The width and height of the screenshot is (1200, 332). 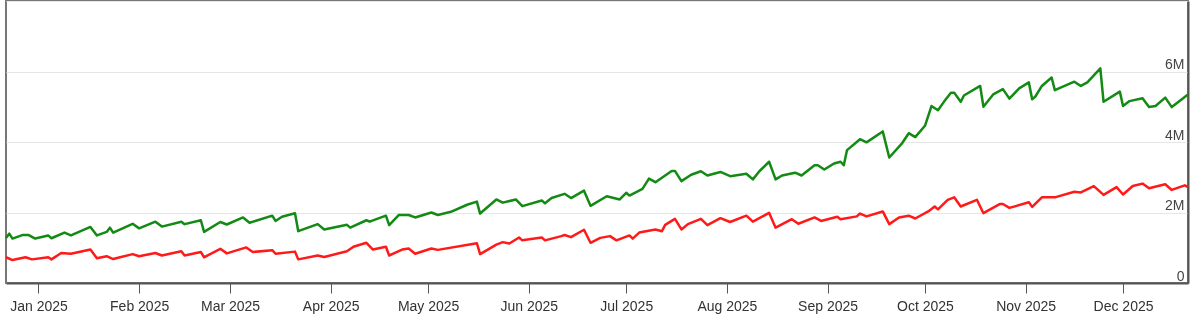 What do you see at coordinates (230, 305) in the screenshot?
I see `x-tick-label: Mar 2025` at bounding box center [230, 305].